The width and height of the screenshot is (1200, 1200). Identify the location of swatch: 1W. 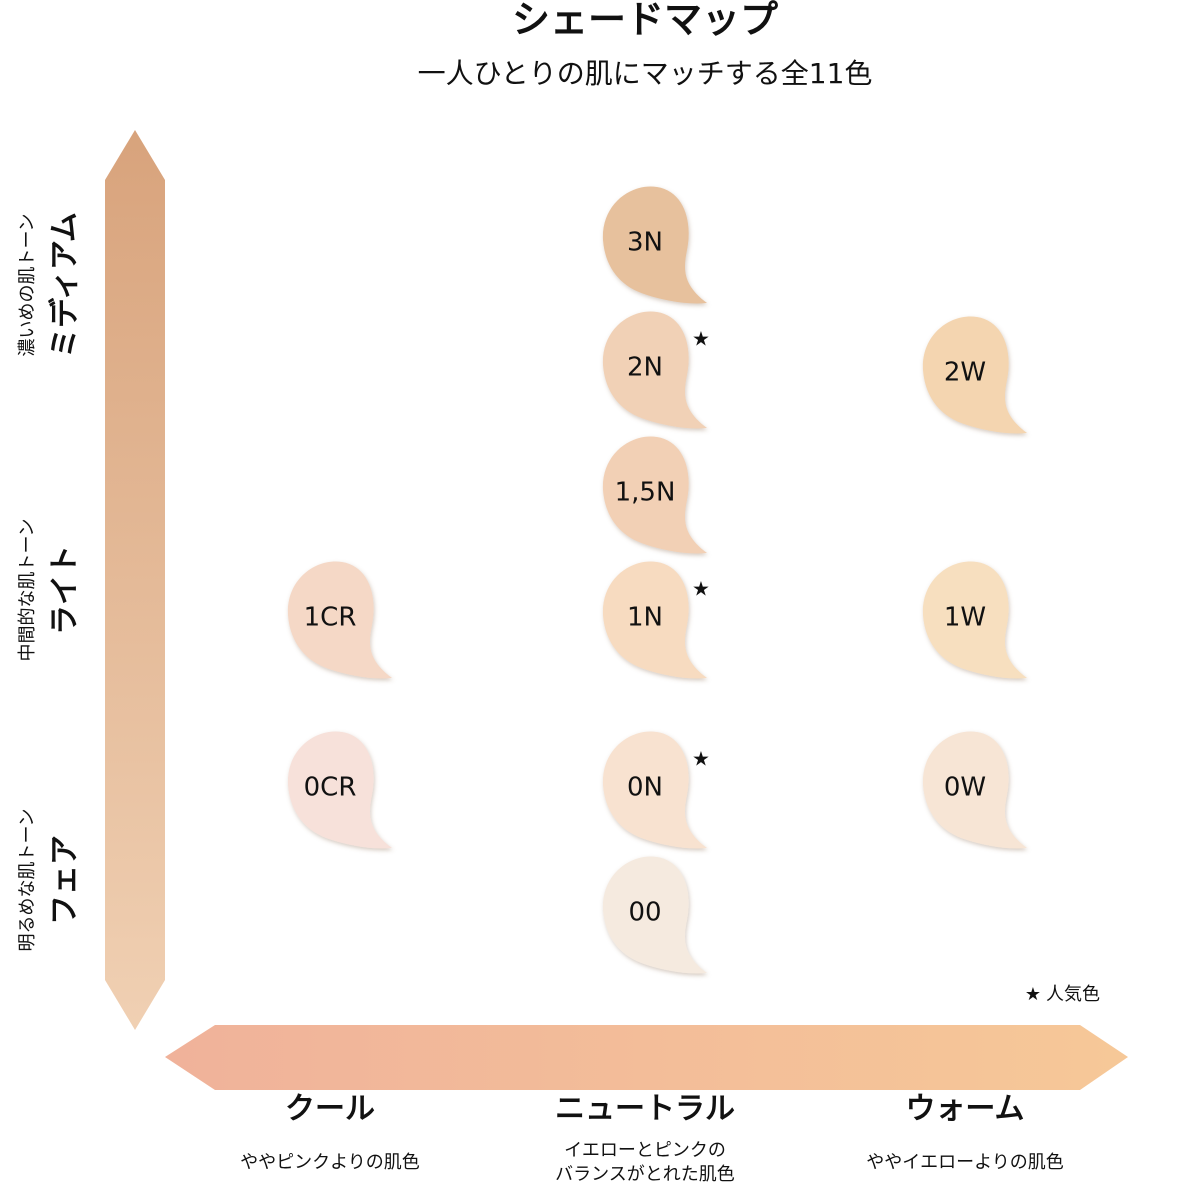
(974, 620).